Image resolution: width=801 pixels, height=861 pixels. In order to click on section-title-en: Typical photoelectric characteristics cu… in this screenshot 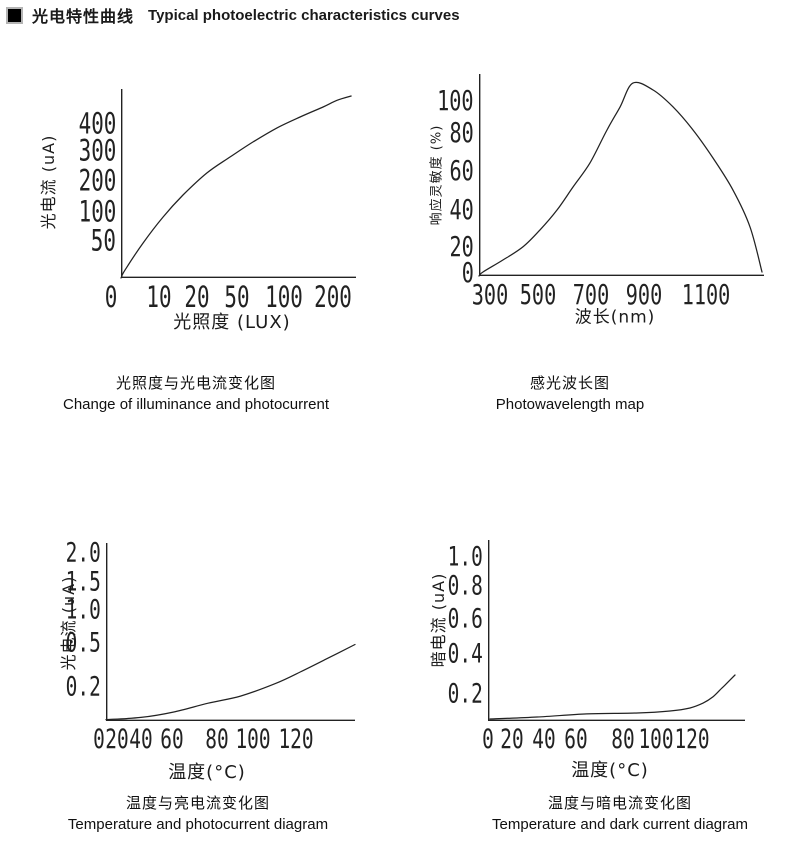, I will do `click(304, 15)`.